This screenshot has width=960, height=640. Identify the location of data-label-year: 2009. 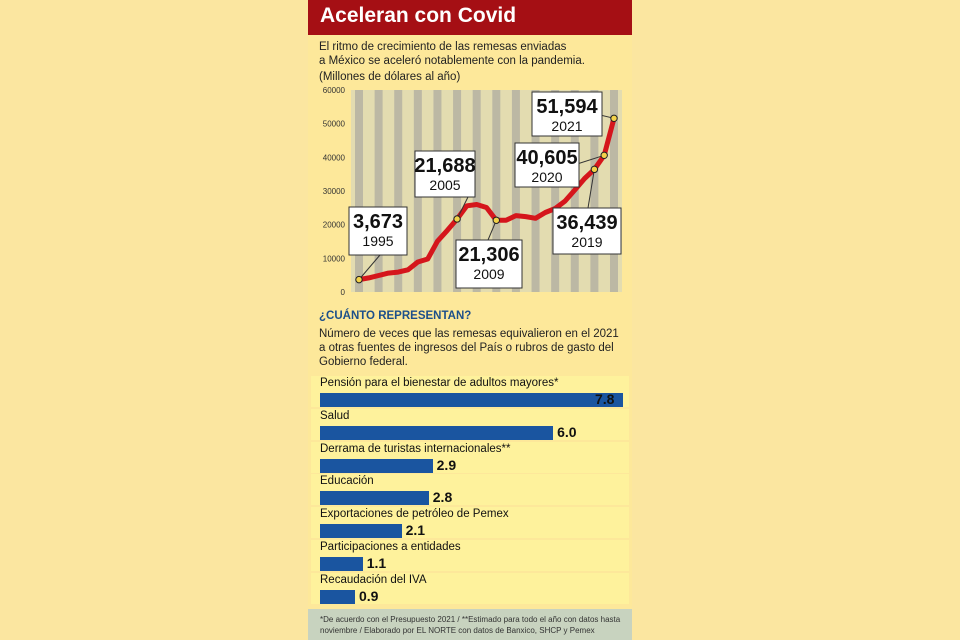
(488, 274).